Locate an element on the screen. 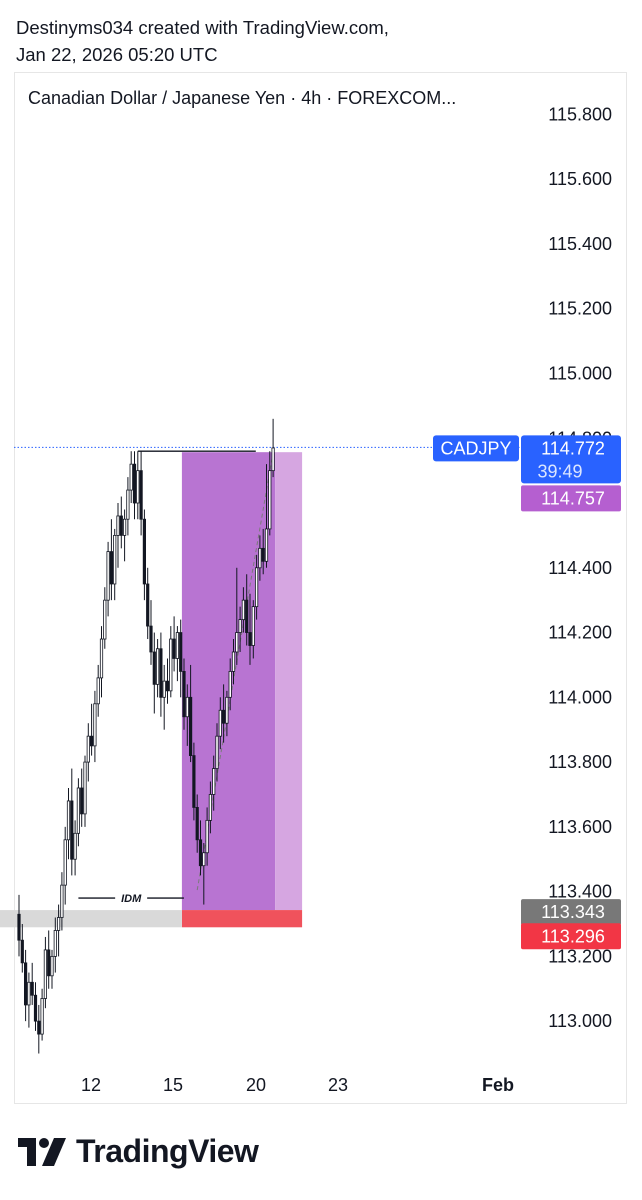  purple-price-tag-label: 114.757 is located at coordinates (573, 498).